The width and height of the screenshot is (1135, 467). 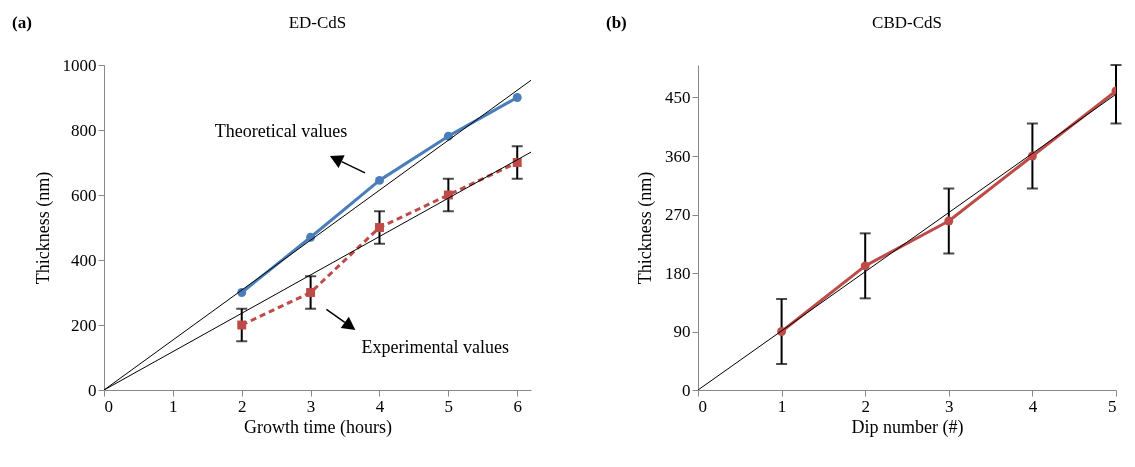 I want to click on y-tick-label: 180, so click(x=678, y=273).